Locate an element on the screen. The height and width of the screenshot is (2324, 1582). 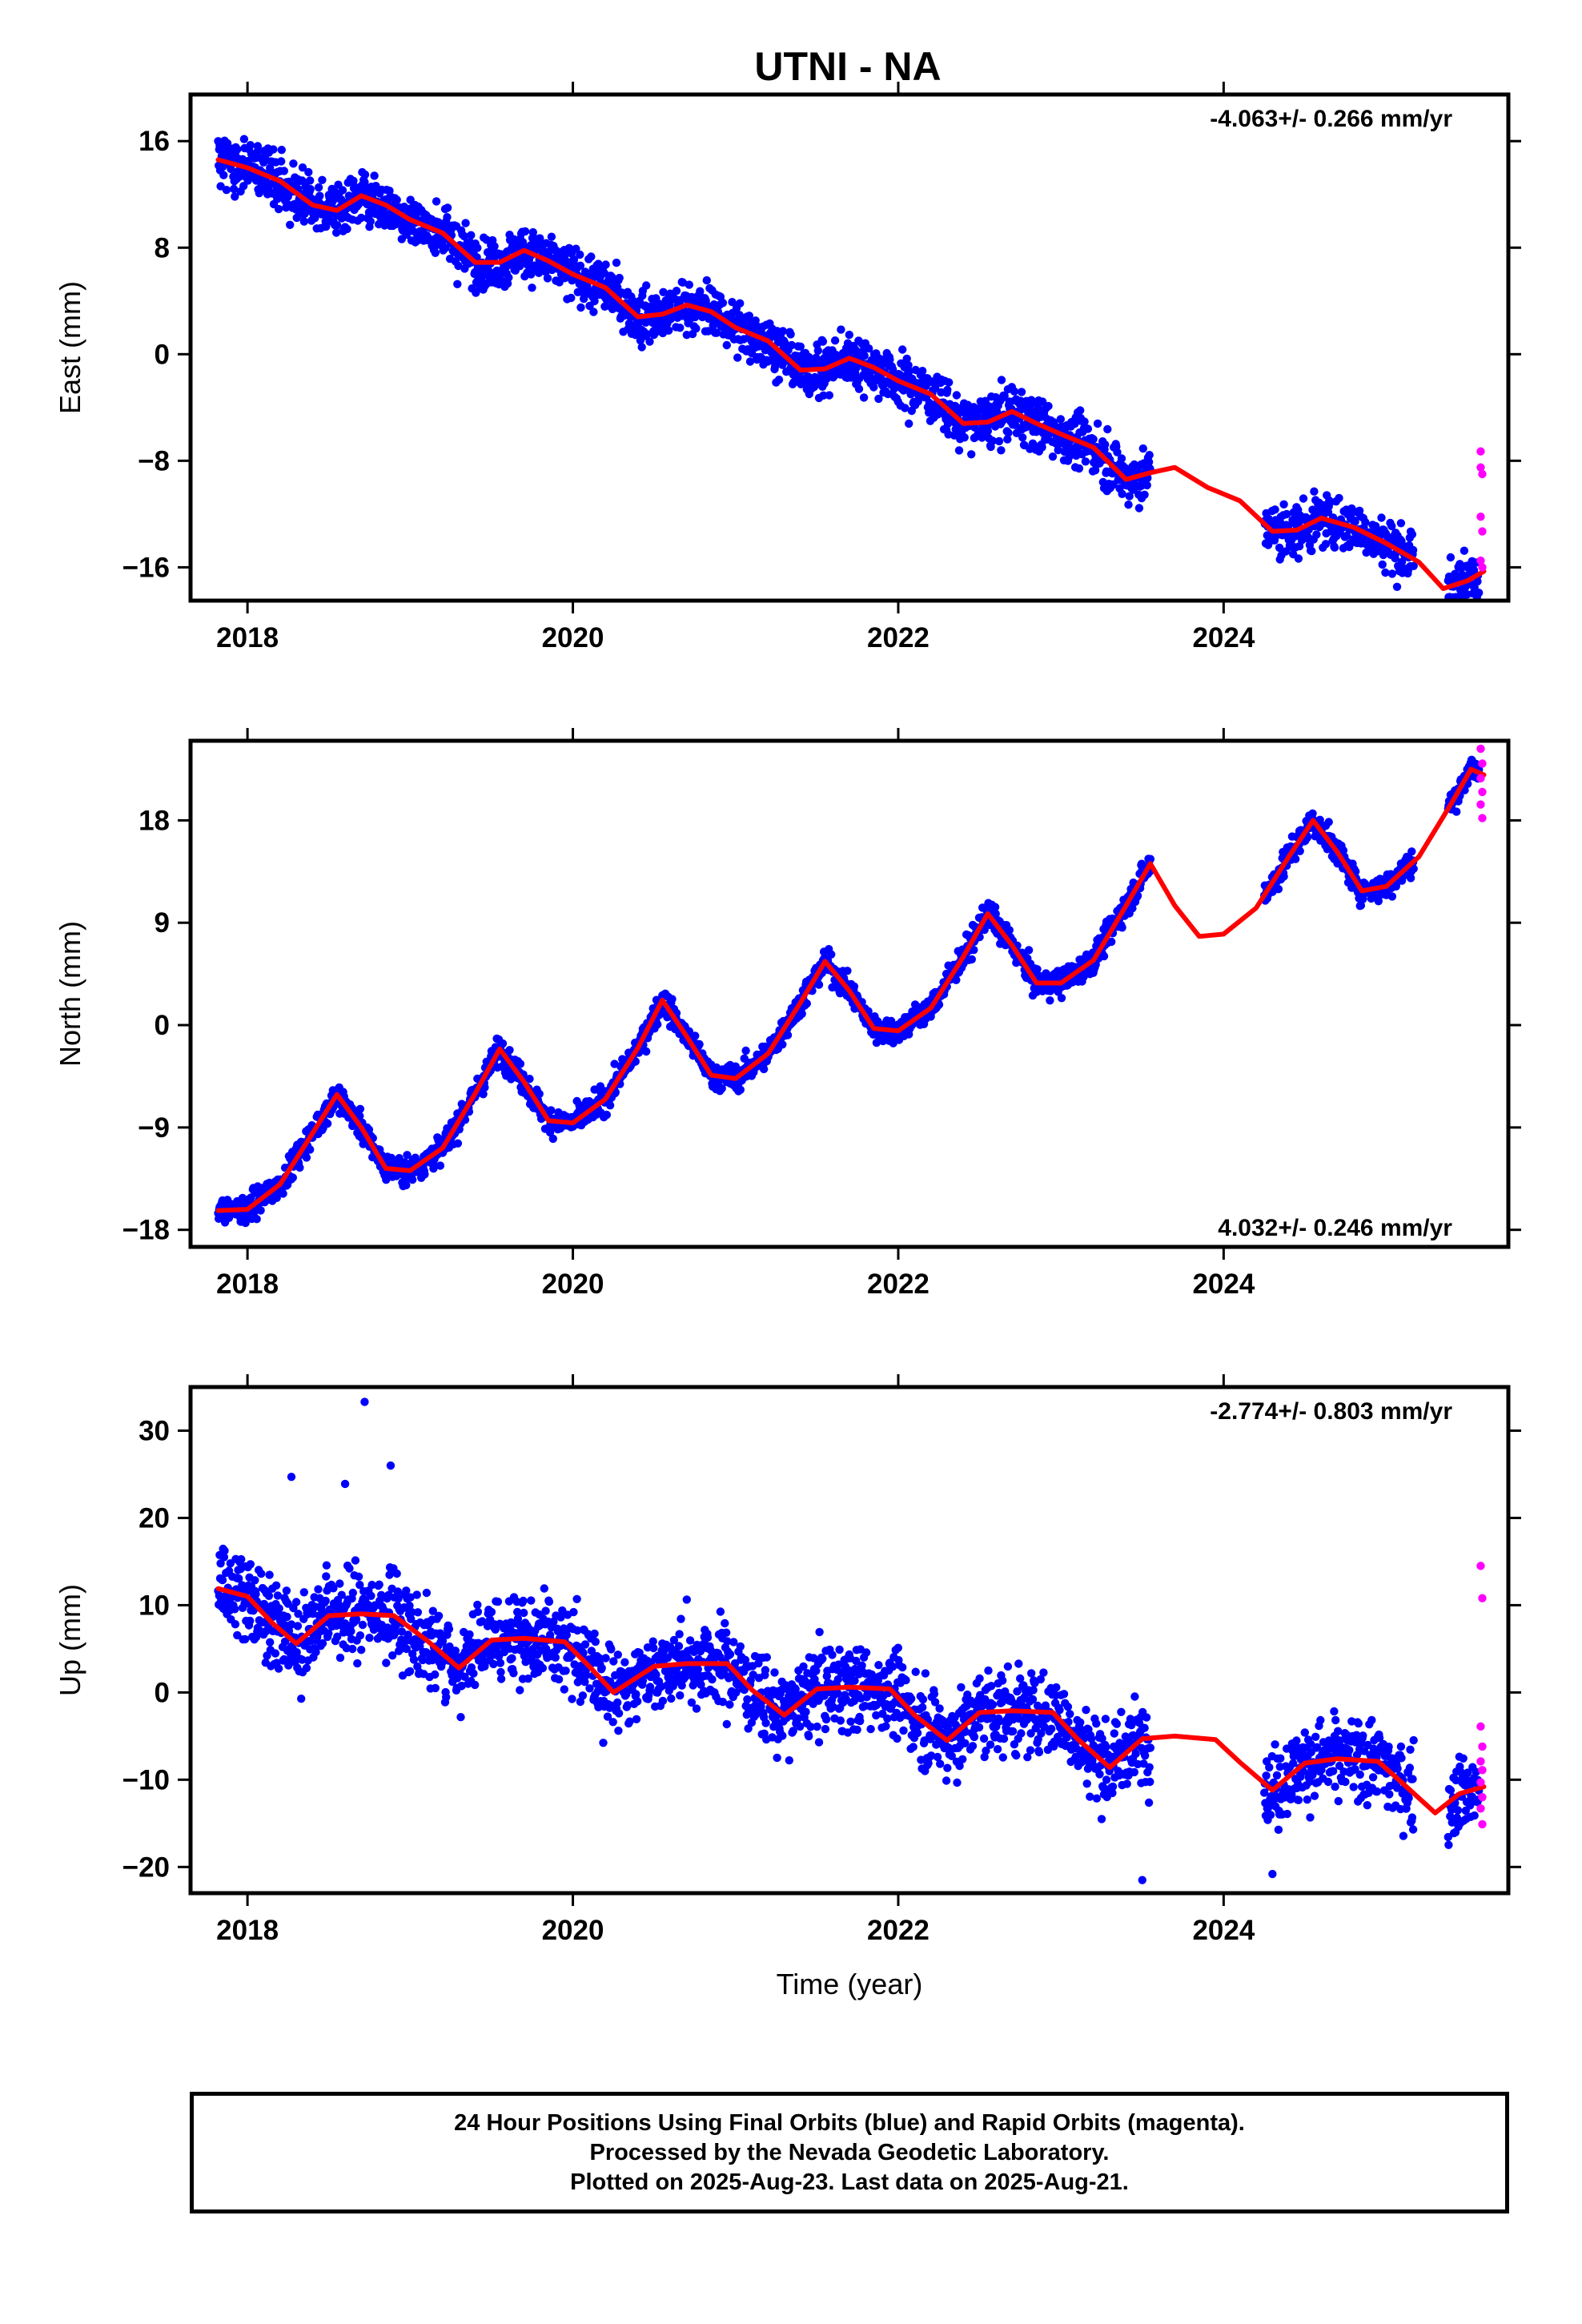
east-y-tick-label: −16 is located at coordinates (146, 567).